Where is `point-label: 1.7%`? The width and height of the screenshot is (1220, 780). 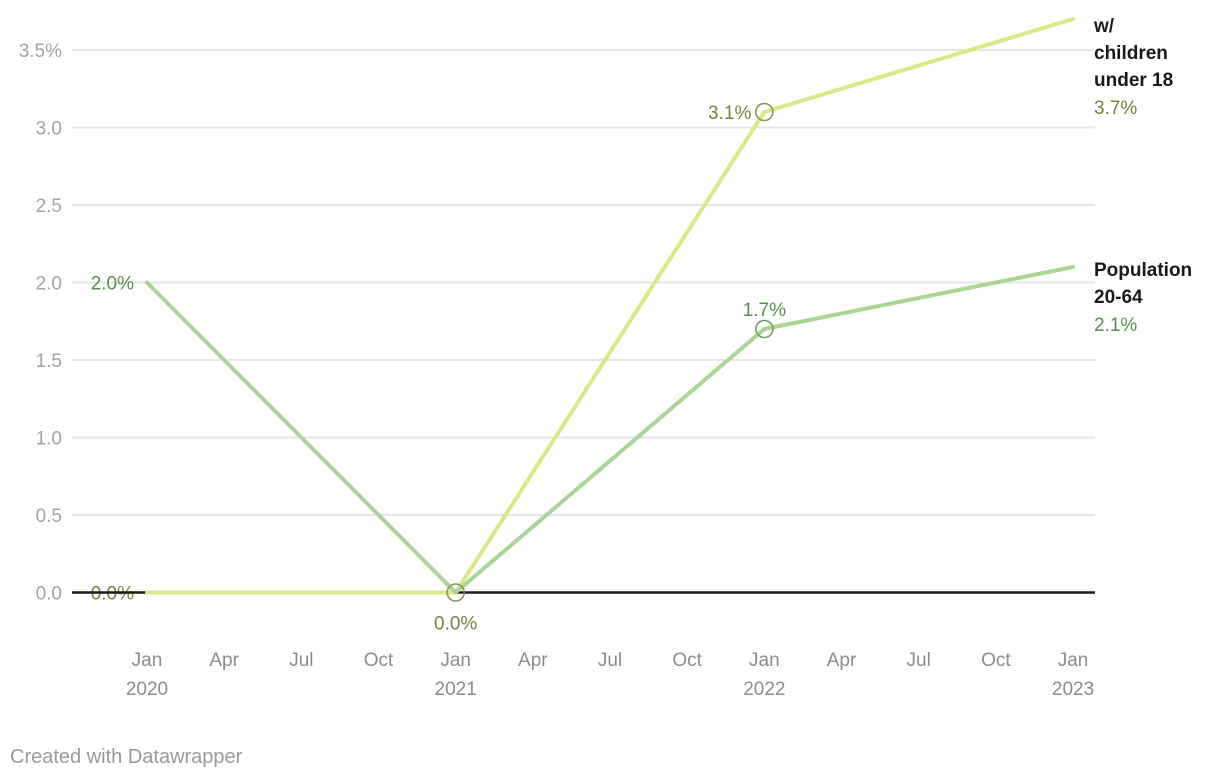
point-label: 1.7% is located at coordinates (764, 310).